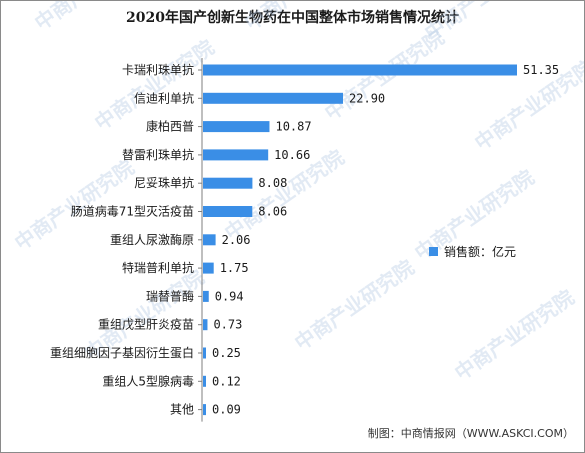 The image size is (585, 453). What do you see at coordinates (170, 126) in the screenshot?
I see `category-label: 康柏西普` at bounding box center [170, 126].